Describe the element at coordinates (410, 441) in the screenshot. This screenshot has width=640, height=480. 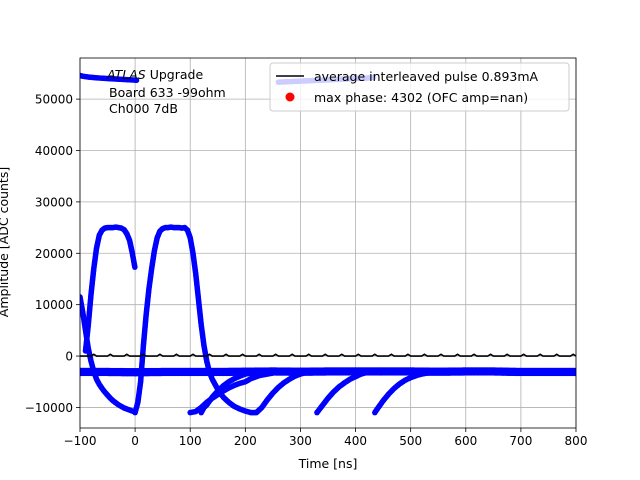
I see `x-tick-label-6: 500` at that location.